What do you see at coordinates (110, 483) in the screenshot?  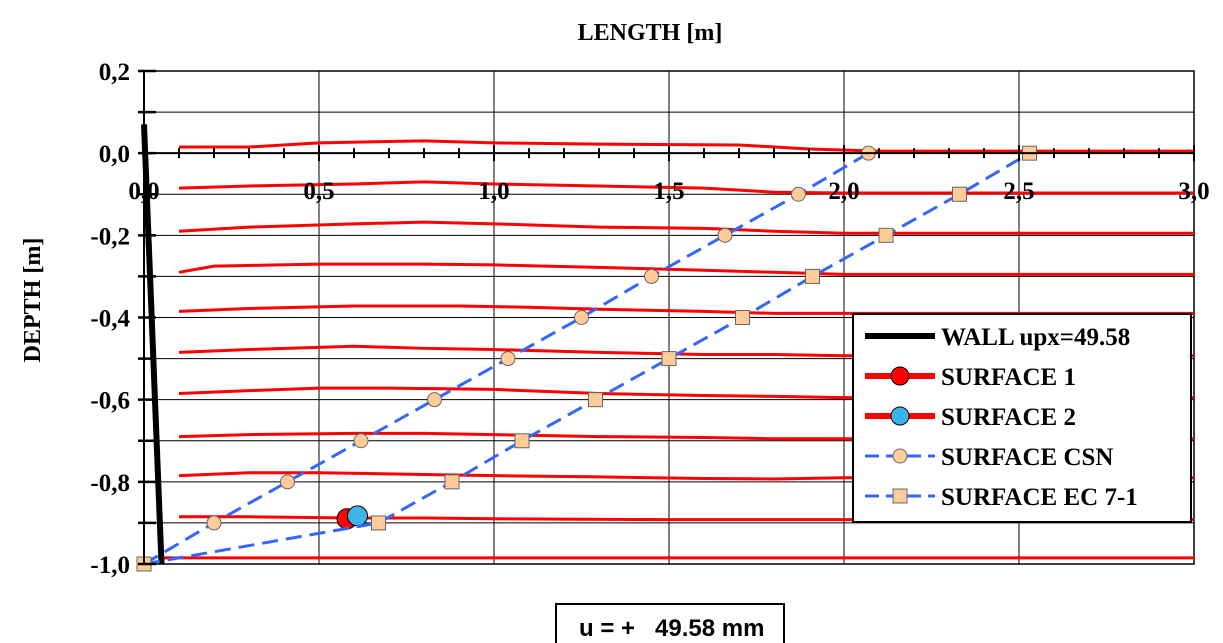 I see `y-tick-label: -0,8` at bounding box center [110, 483].